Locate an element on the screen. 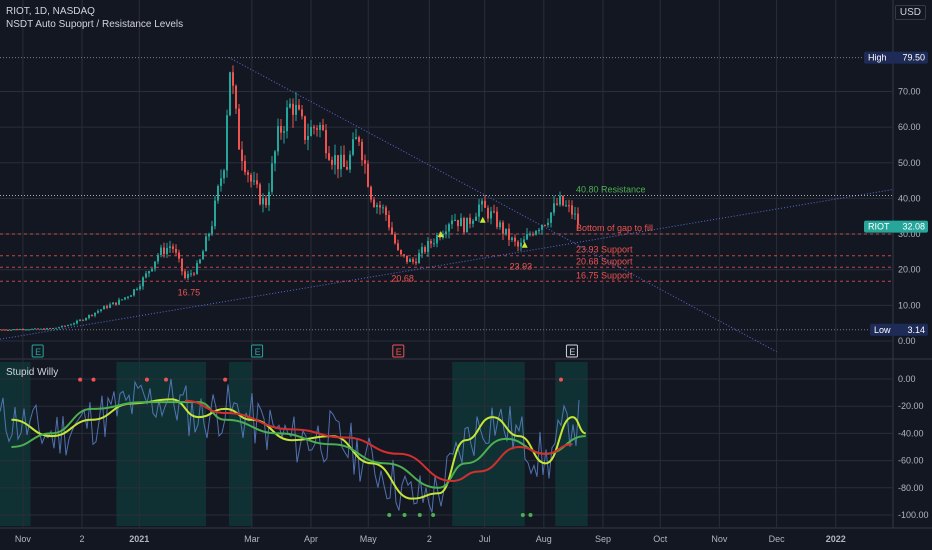 The height and width of the screenshot is (550, 932). price-tick-label: 50.00 is located at coordinates (909, 163).